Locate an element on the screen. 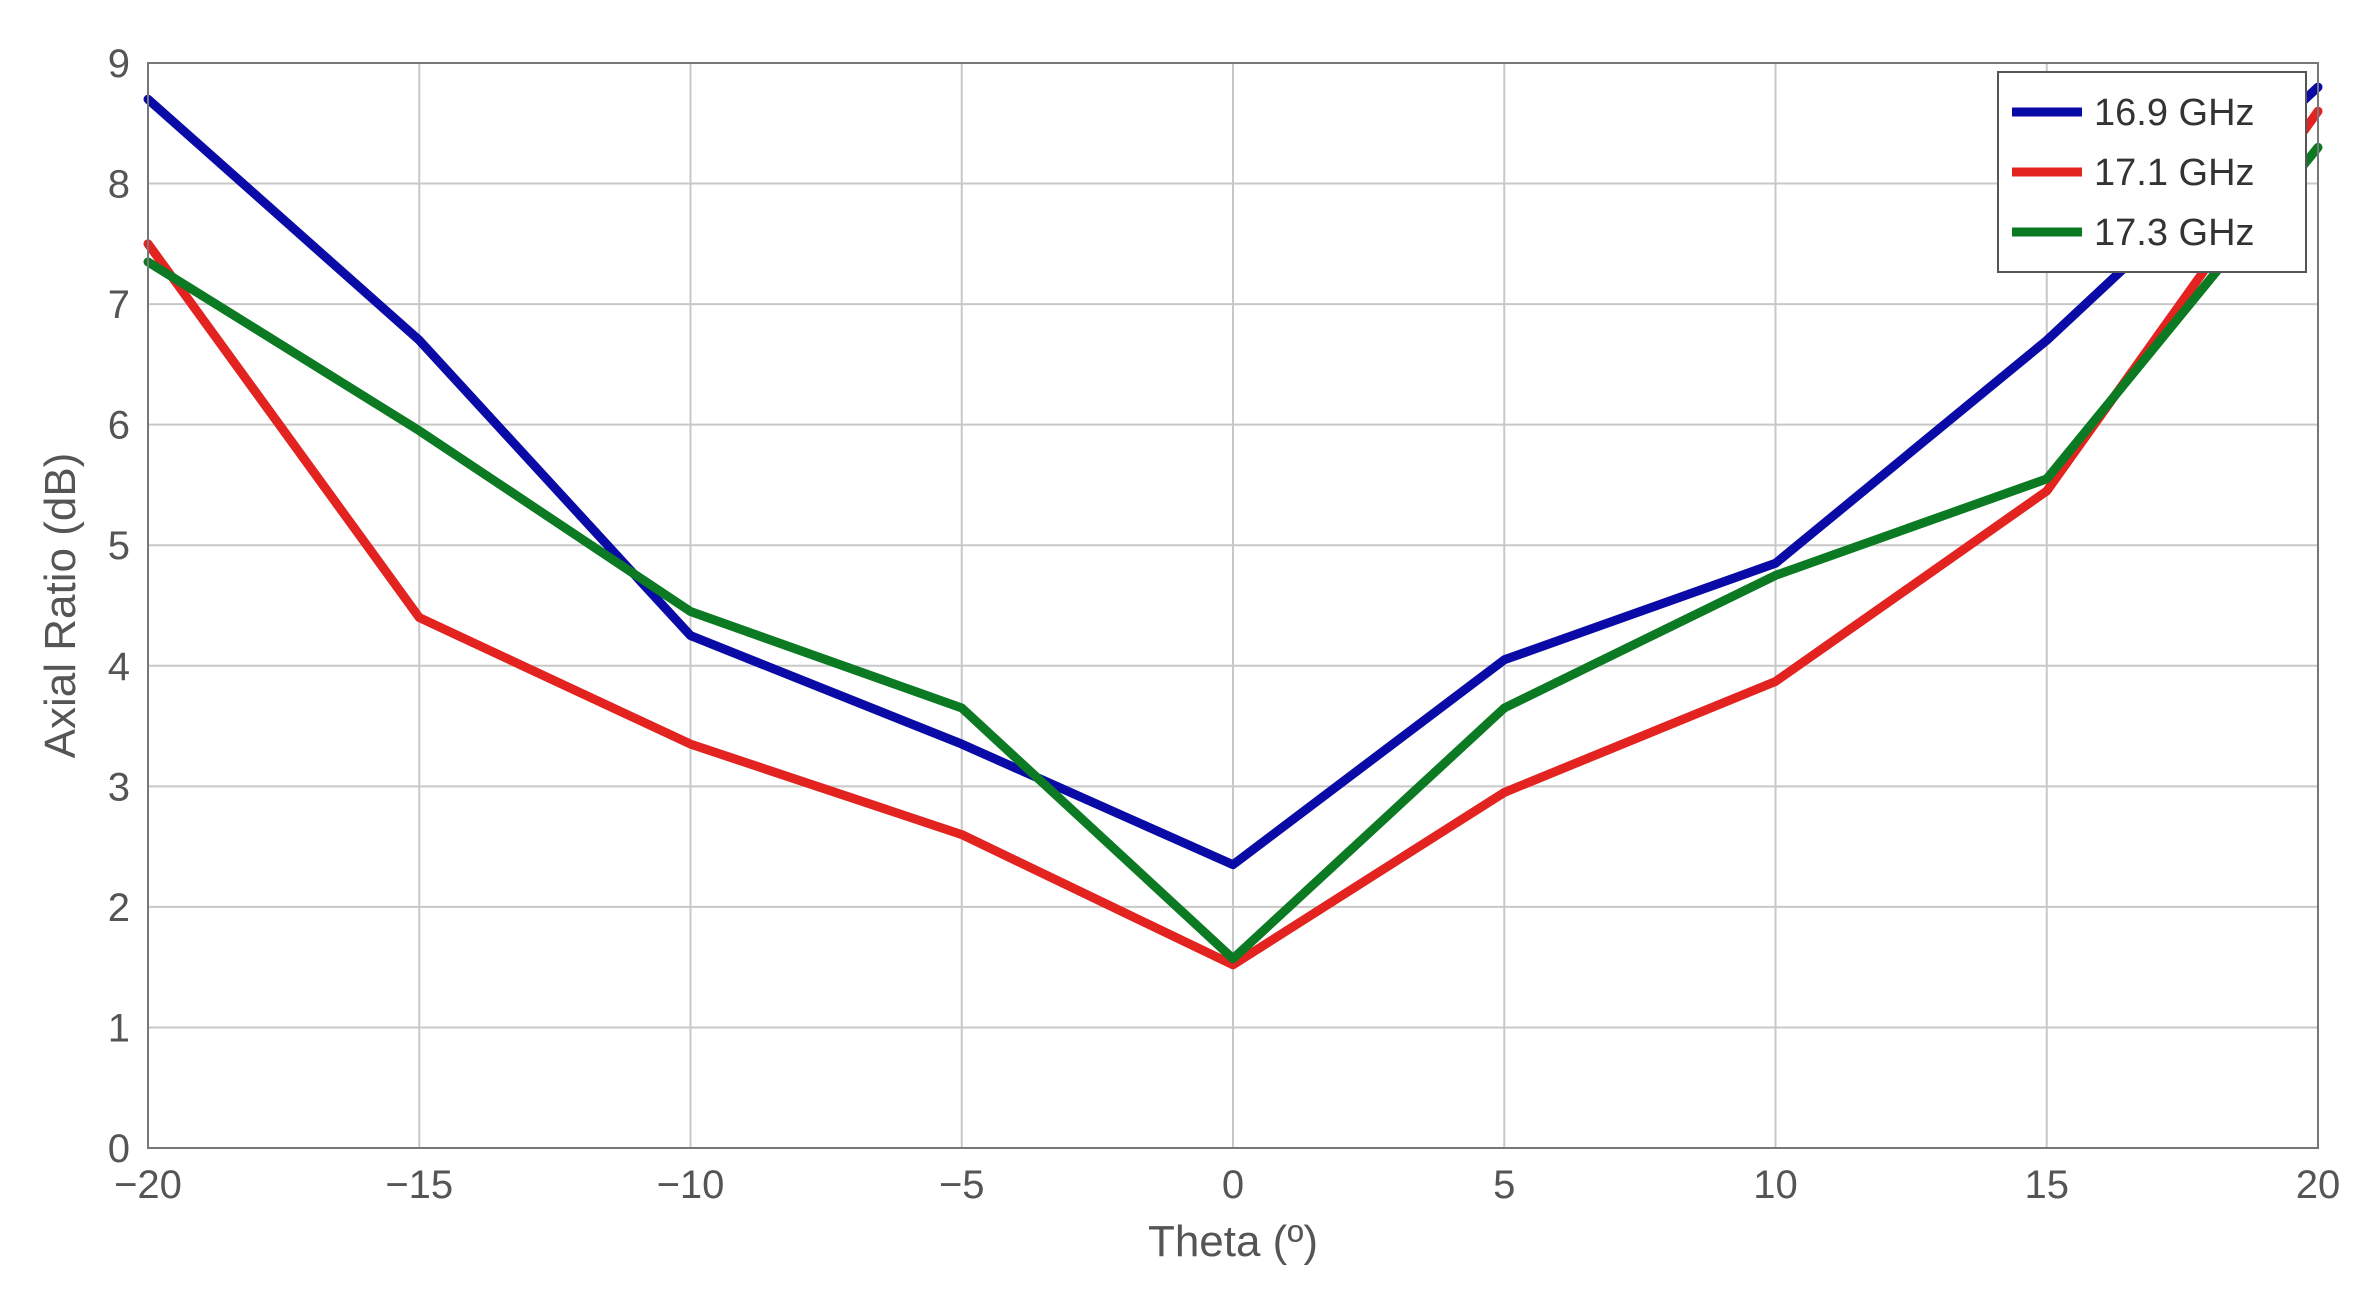 The height and width of the screenshot is (1306, 2374). x-tick-label: 20 is located at coordinates (2318, 1185).